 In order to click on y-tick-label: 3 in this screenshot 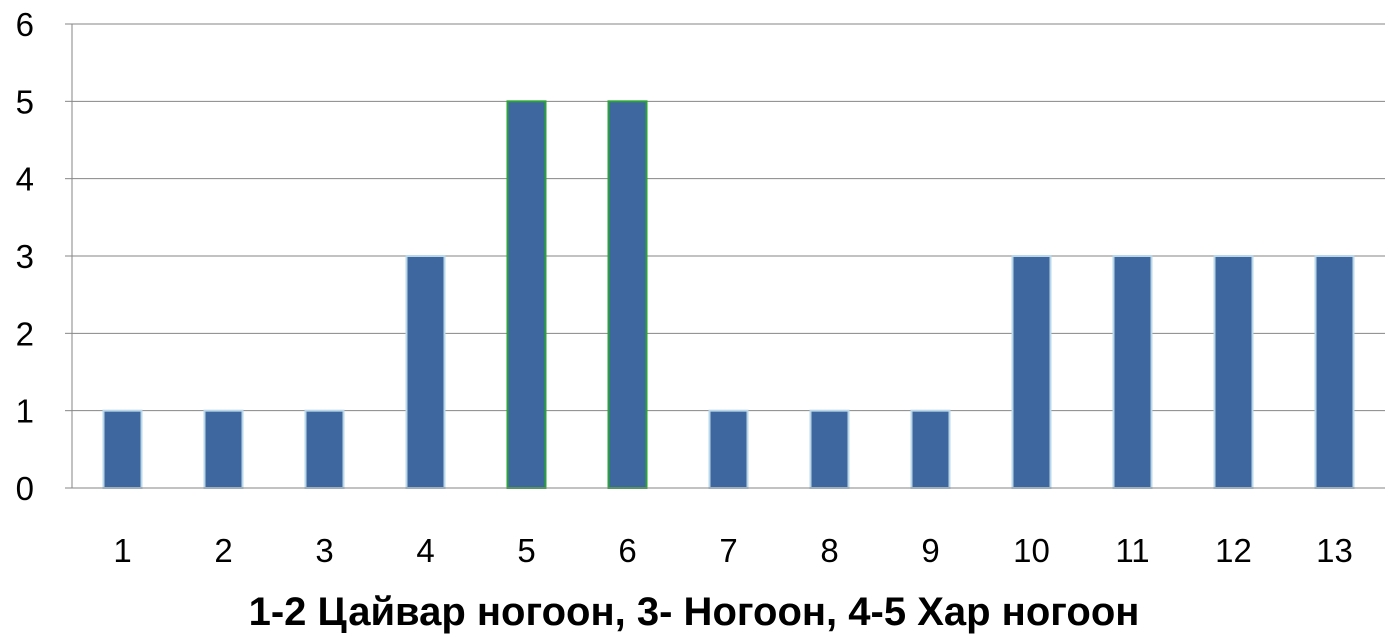, I will do `click(25, 256)`.